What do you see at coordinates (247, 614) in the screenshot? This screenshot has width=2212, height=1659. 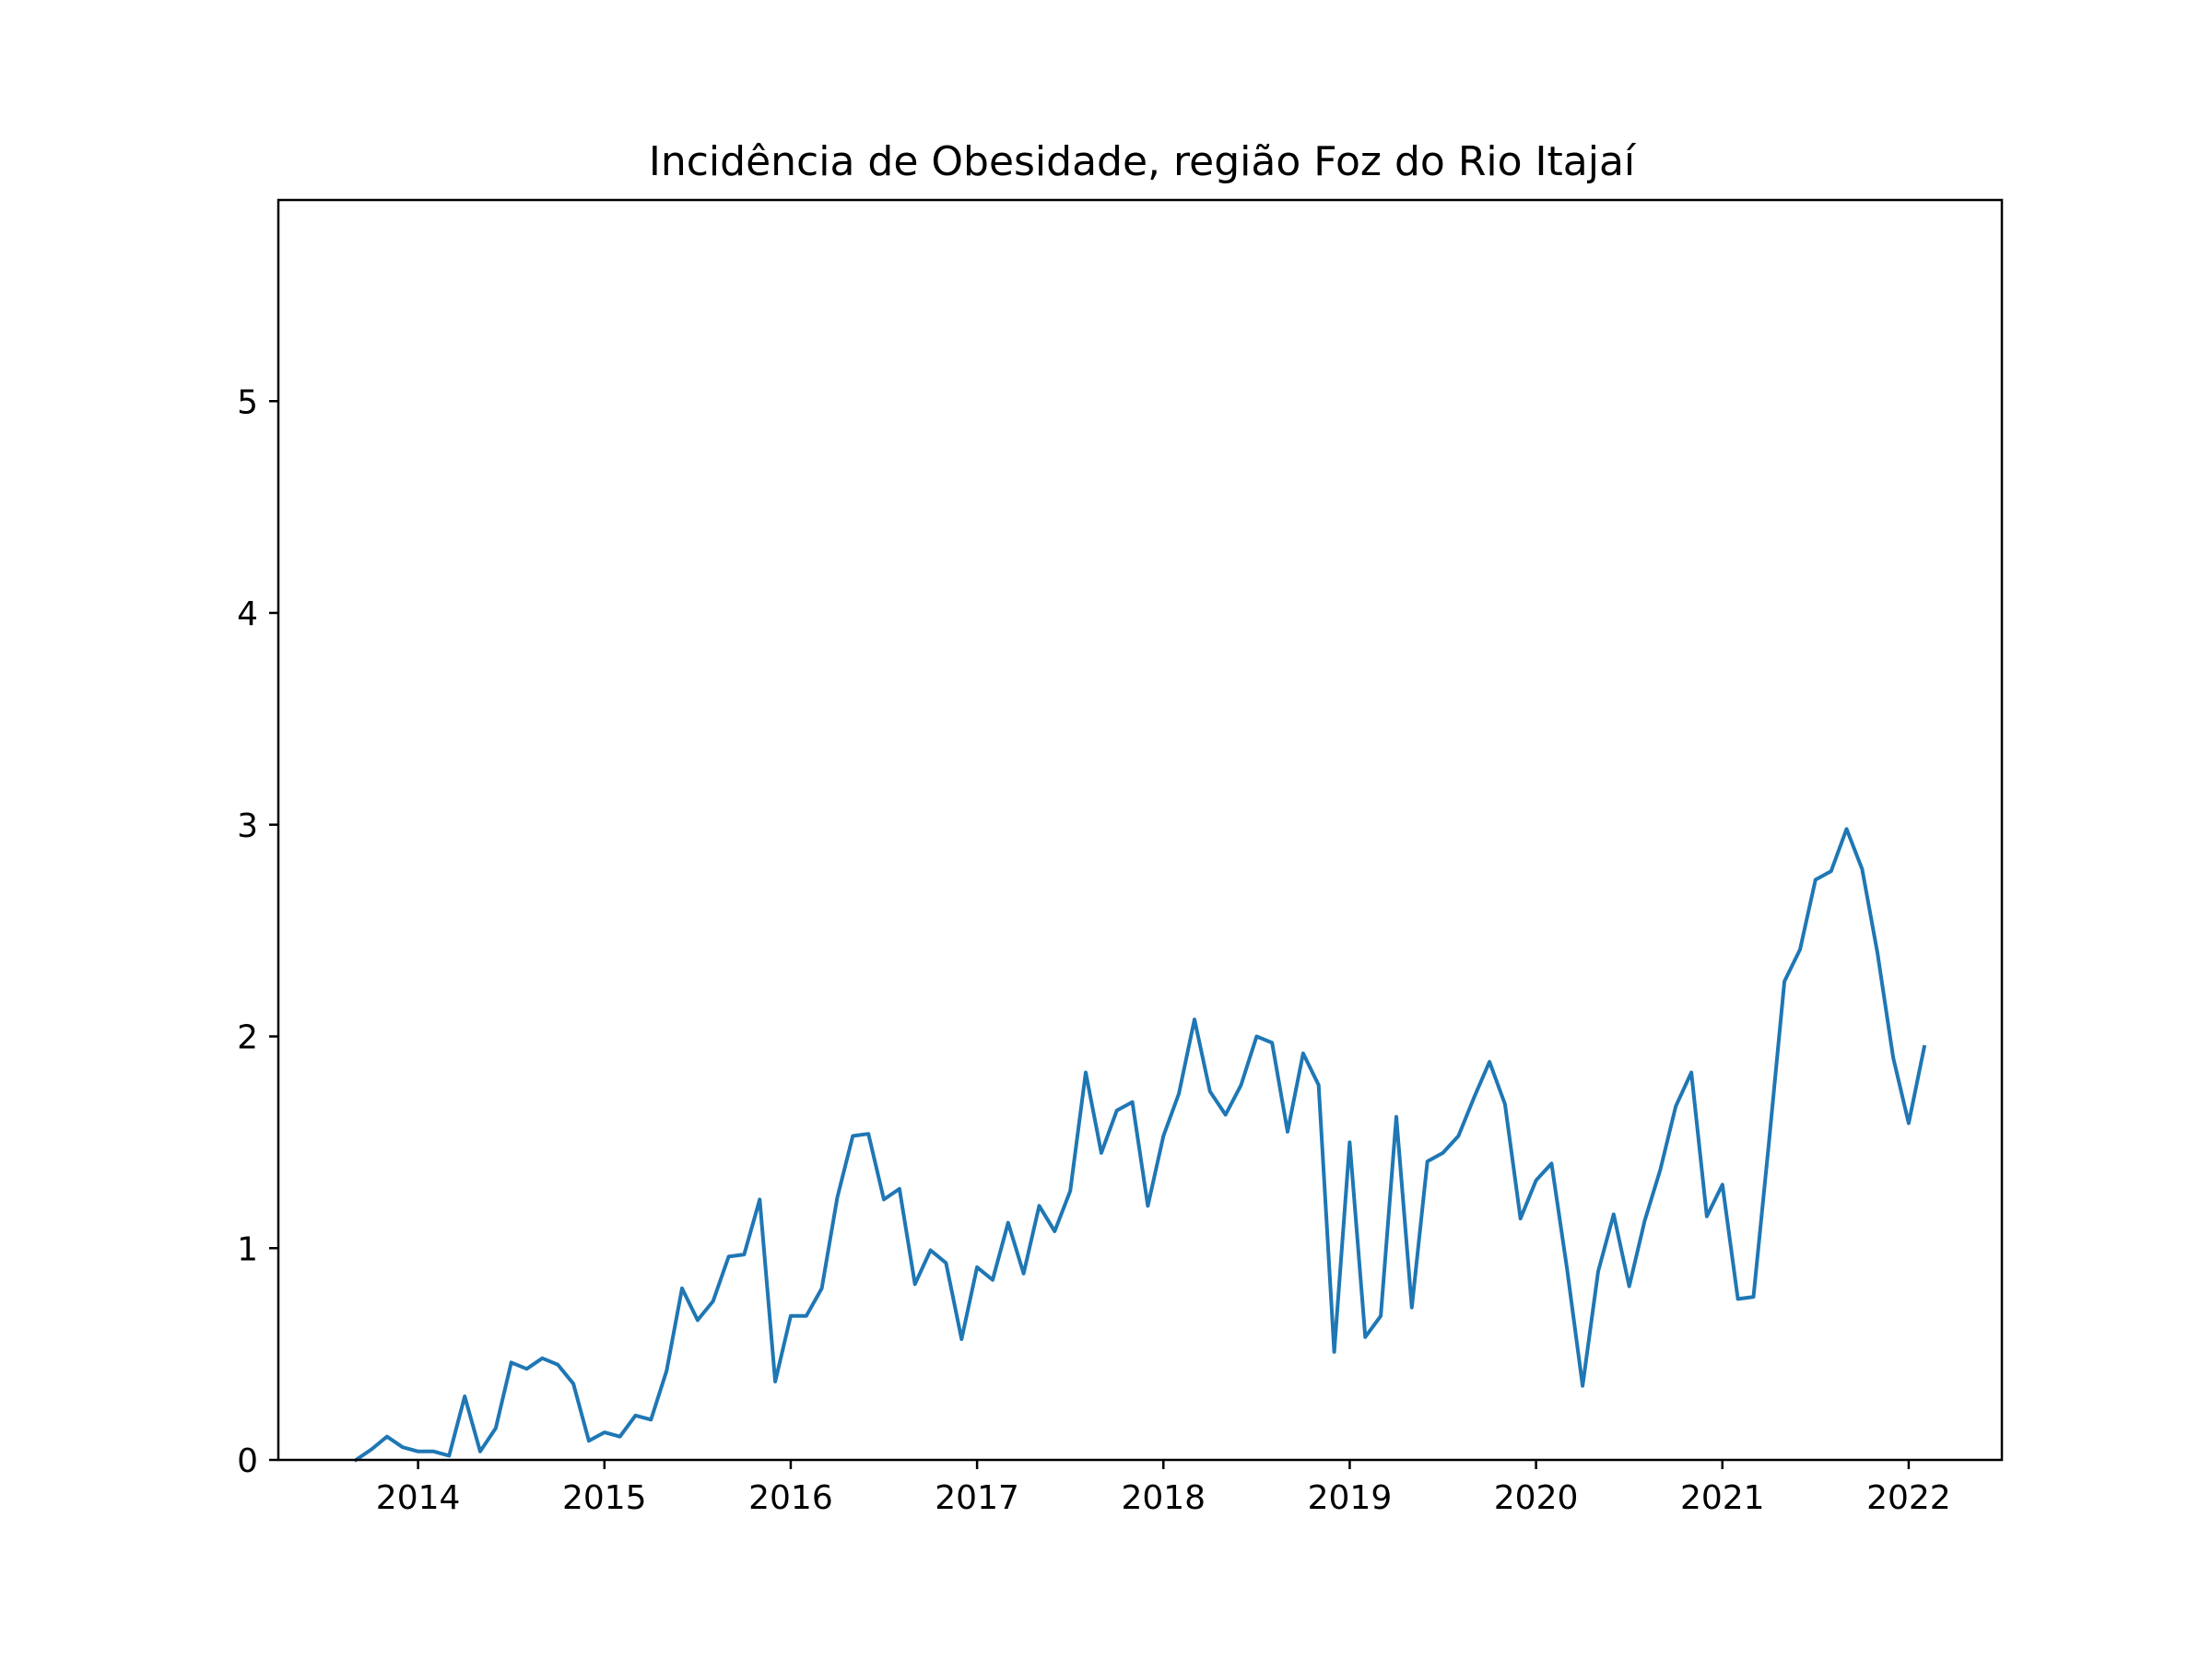 I see `y-tick-label: 4` at bounding box center [247, 614].